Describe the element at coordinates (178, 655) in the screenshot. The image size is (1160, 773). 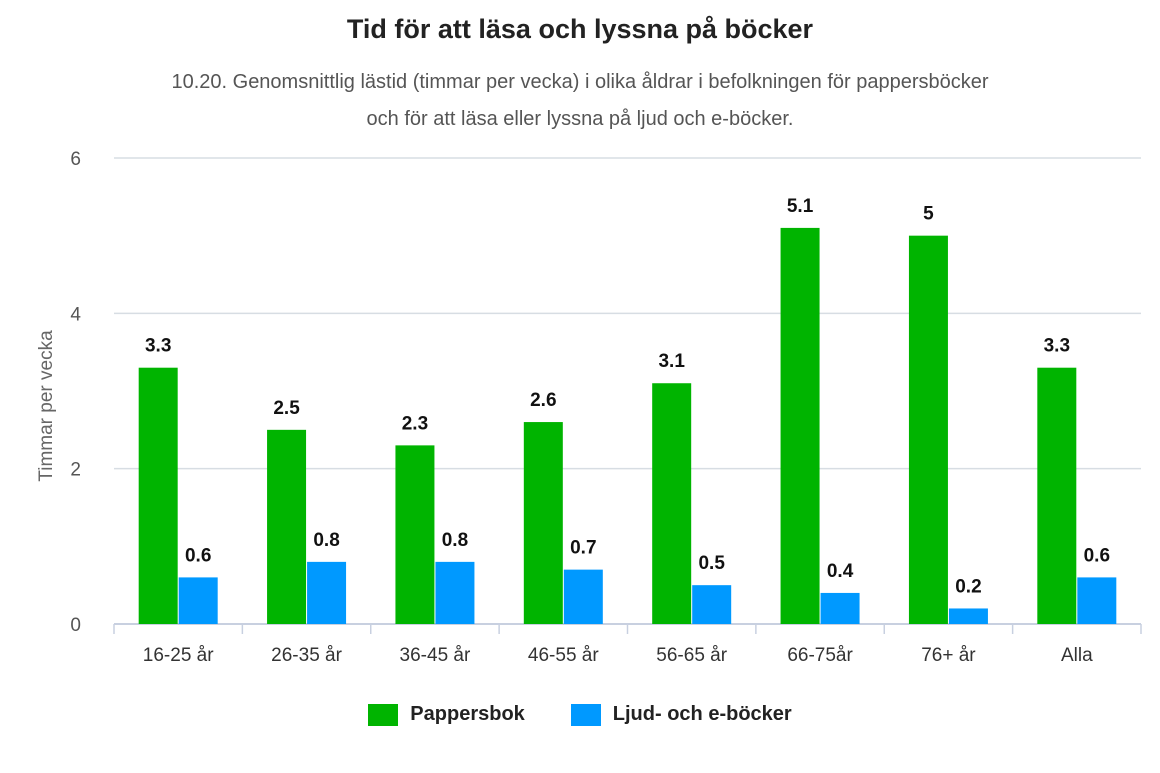
I see `x-tick-label: 16-25 år` at that location.